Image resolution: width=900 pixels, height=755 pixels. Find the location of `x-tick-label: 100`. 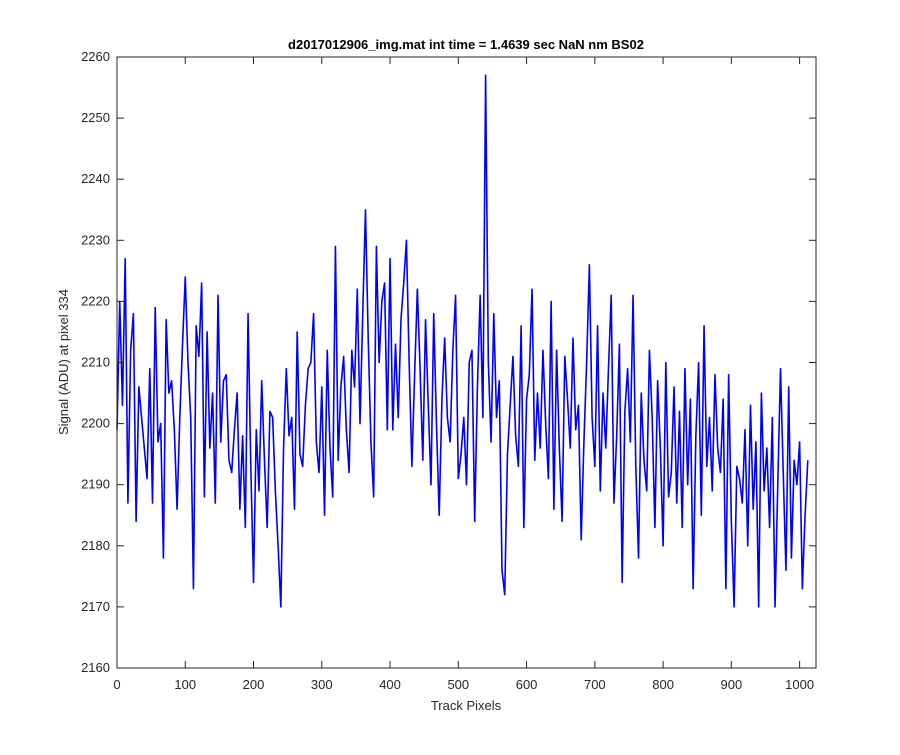

x-tick-label: 100 is located at coordinates (185, 684).